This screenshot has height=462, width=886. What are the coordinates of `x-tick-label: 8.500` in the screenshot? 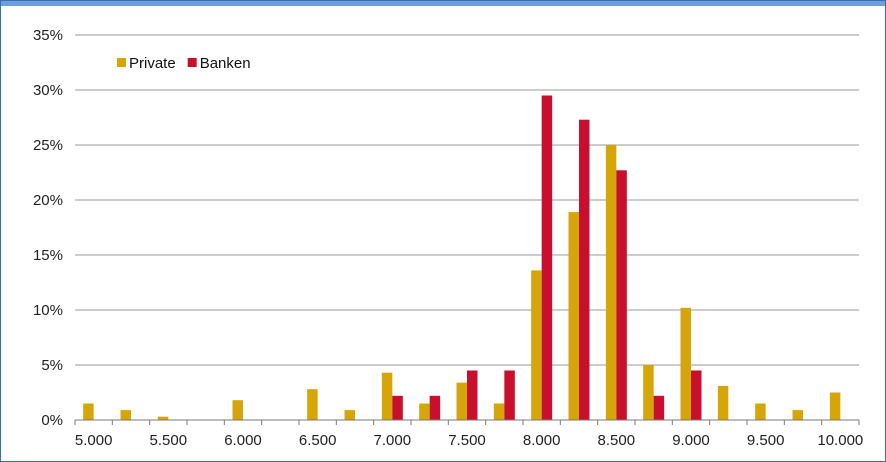 It's located at (617, 440).